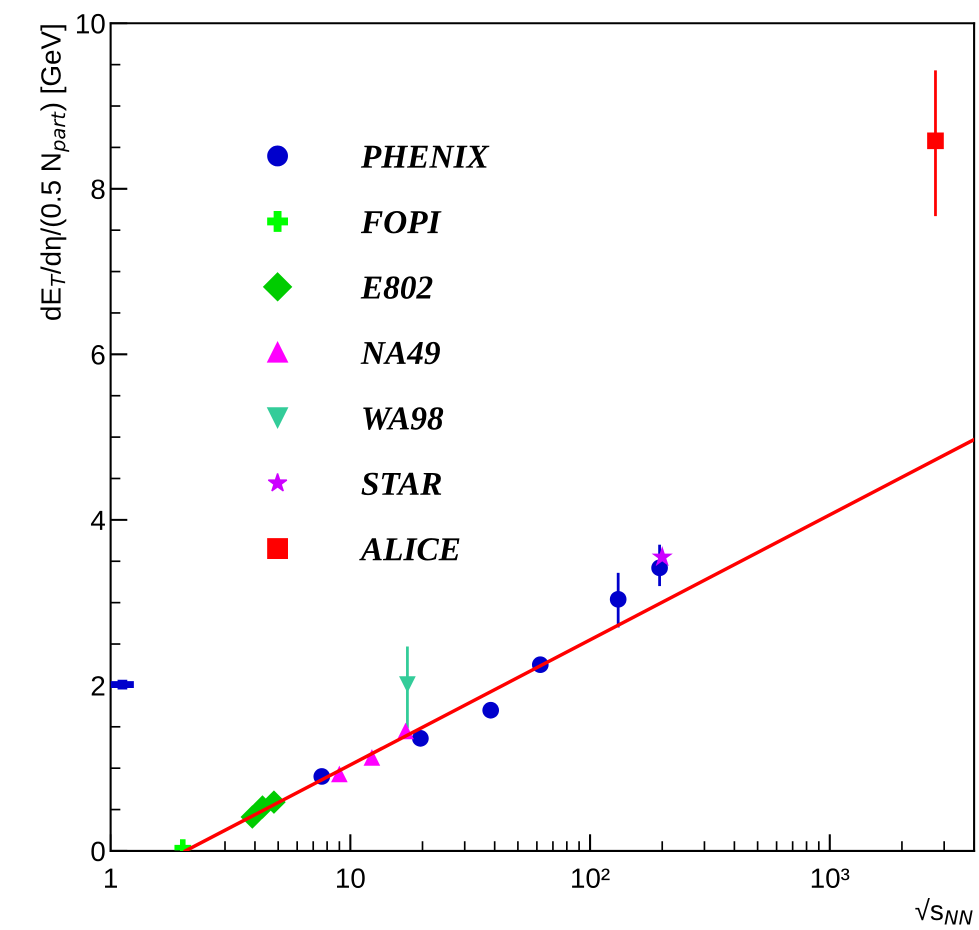 The width and height of the screenshot is (979, 930). What do you see at coordinates (591, 878) in the screenshot?
I see `x-tick-label: 10²` at bounding box center [591, 878].